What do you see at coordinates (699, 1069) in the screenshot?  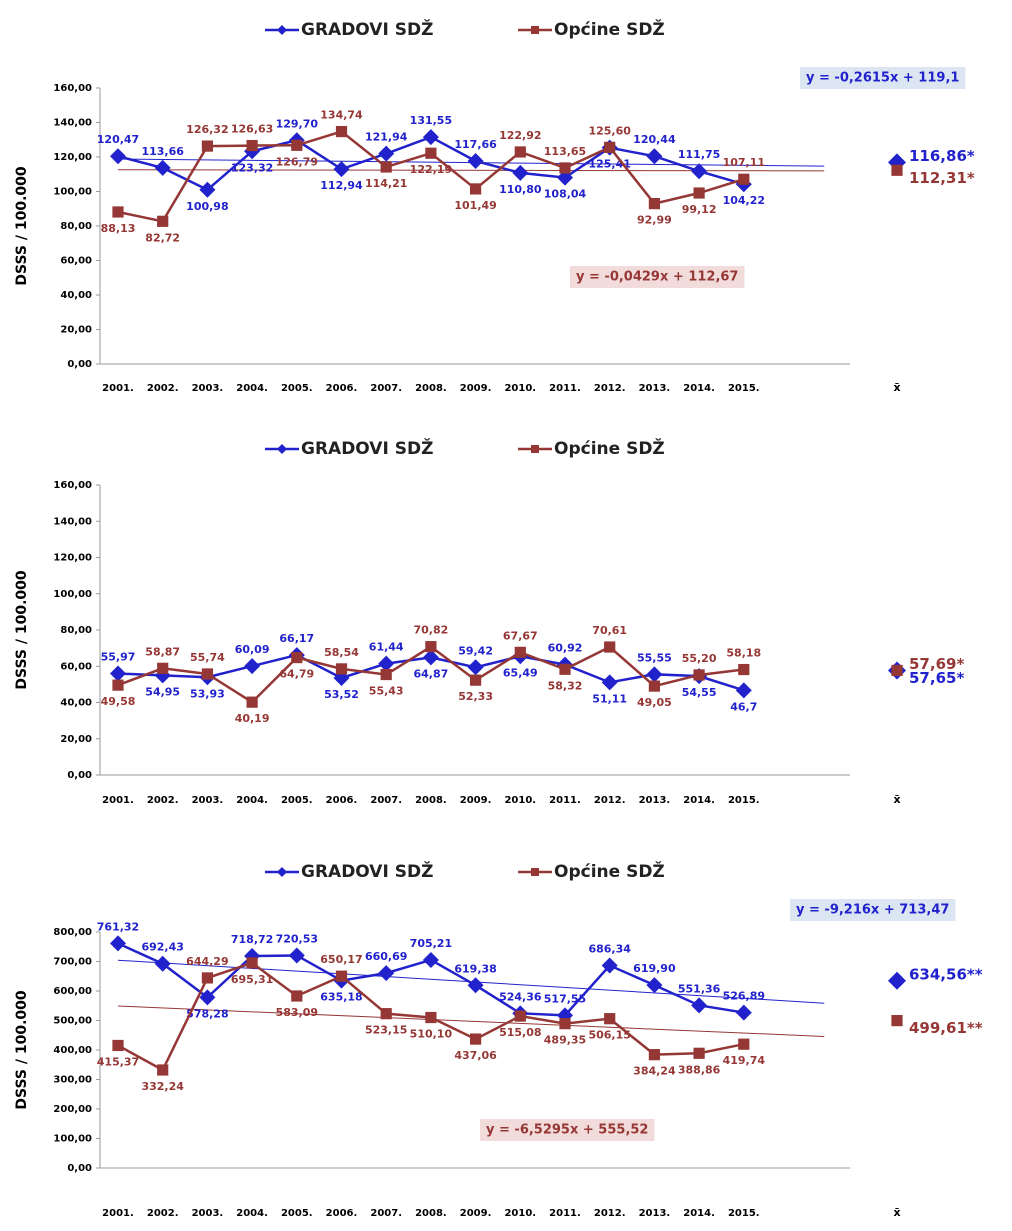 I see `data-label: 388,86` at bounding box center [699, 1069].